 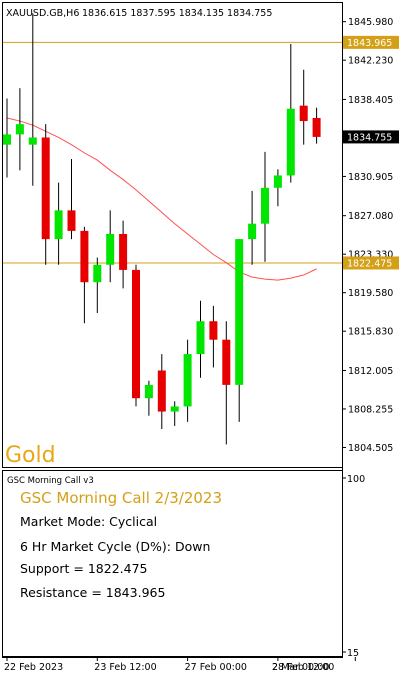 What do you see at coordinates (300, 667) in the screenshot?
I see `time-tick-label: 2 Mar 00:00` at bounding box center [300, 667].